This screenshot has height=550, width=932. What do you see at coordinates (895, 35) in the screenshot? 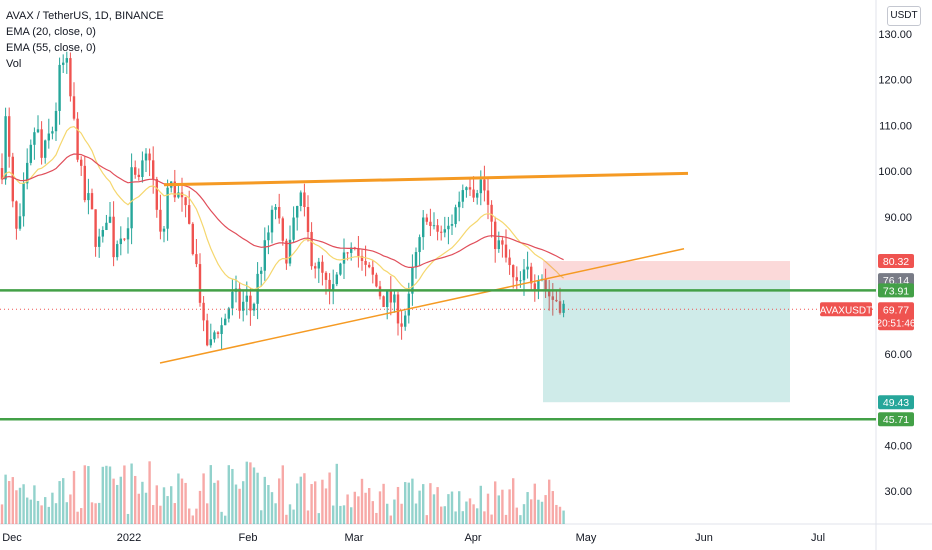
I see `y-tick-label: 130.00` at bounding box center [895, 35].